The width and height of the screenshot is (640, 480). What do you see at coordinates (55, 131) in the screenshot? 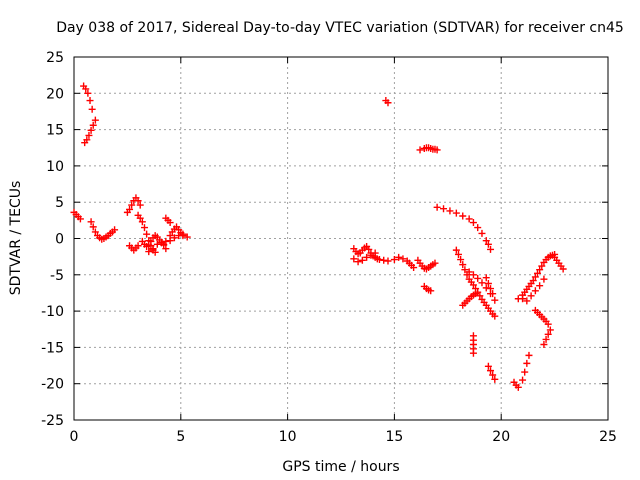
I see `y-tick-label: 15` at bounding box center [55, 131].